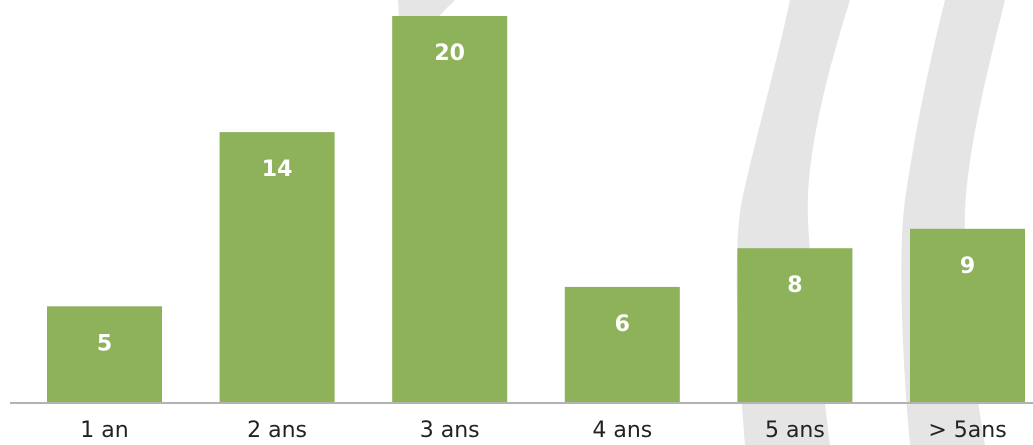 This screenshot has width=1033, height=445. Describe the element at coordinates (622, 430) in the screenshot. I see `x-tick-label-3: 4 ans` at that location.